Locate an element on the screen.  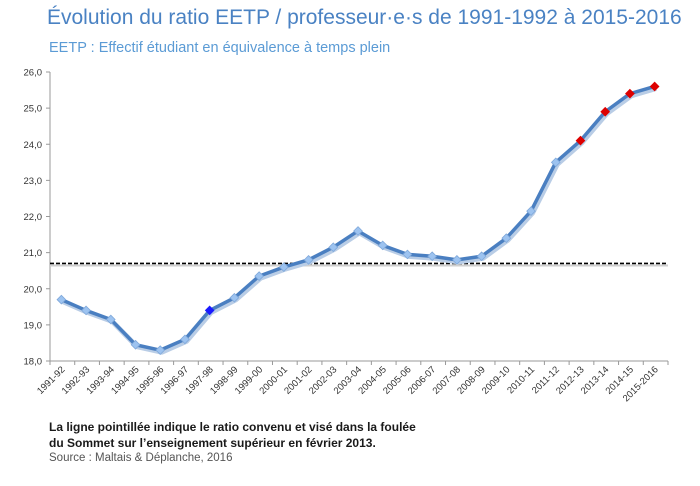
y-tick-label: 26,0 is located at coordinates (33, 73).